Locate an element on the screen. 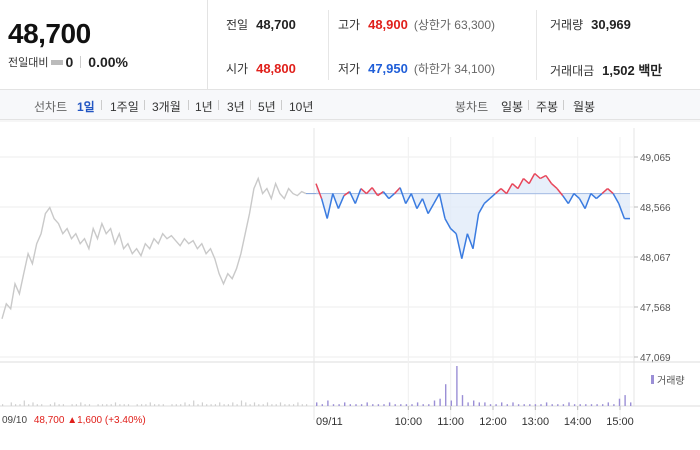 The width and height of the screenshot is (700, 450). price-area-fill is located at coordinates (473, 216).